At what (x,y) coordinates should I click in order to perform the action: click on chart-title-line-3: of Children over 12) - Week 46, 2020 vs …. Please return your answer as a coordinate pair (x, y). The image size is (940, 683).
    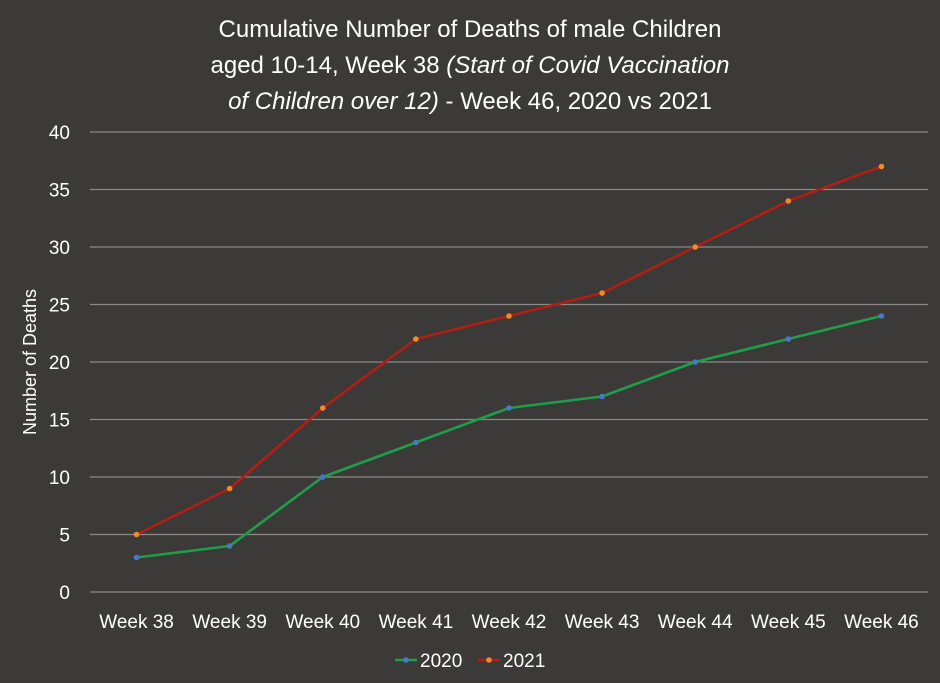
    Looking at the image, I should click on (470, 102).